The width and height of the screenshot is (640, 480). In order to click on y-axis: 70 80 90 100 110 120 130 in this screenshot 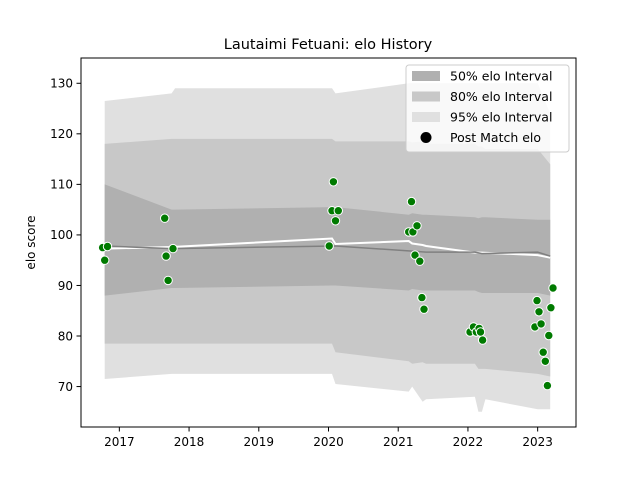, I will do `click(65, 235)`.